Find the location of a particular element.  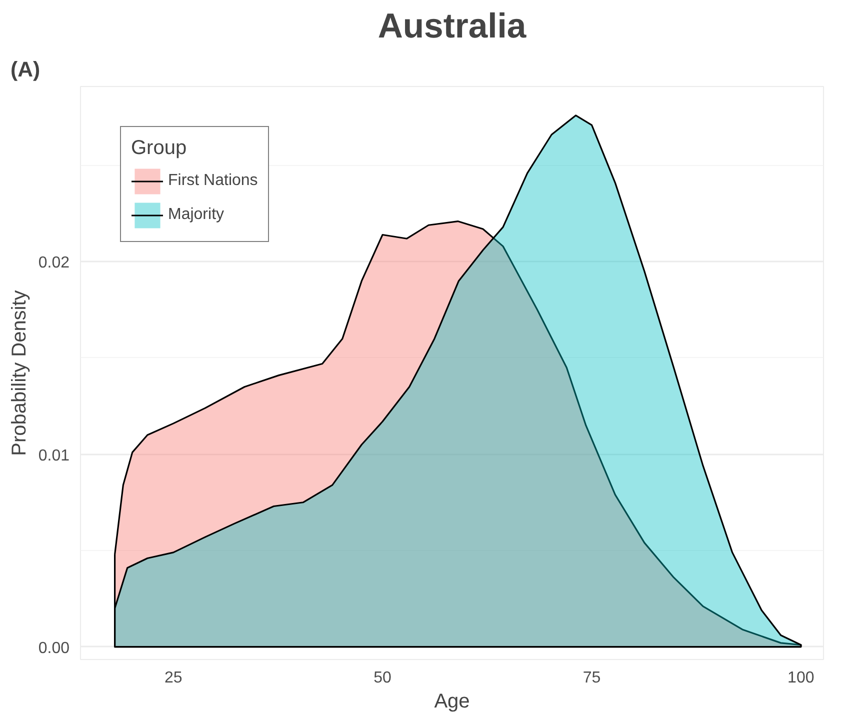

y-tick-label: 0.02 is located at coordinates (54, 263).